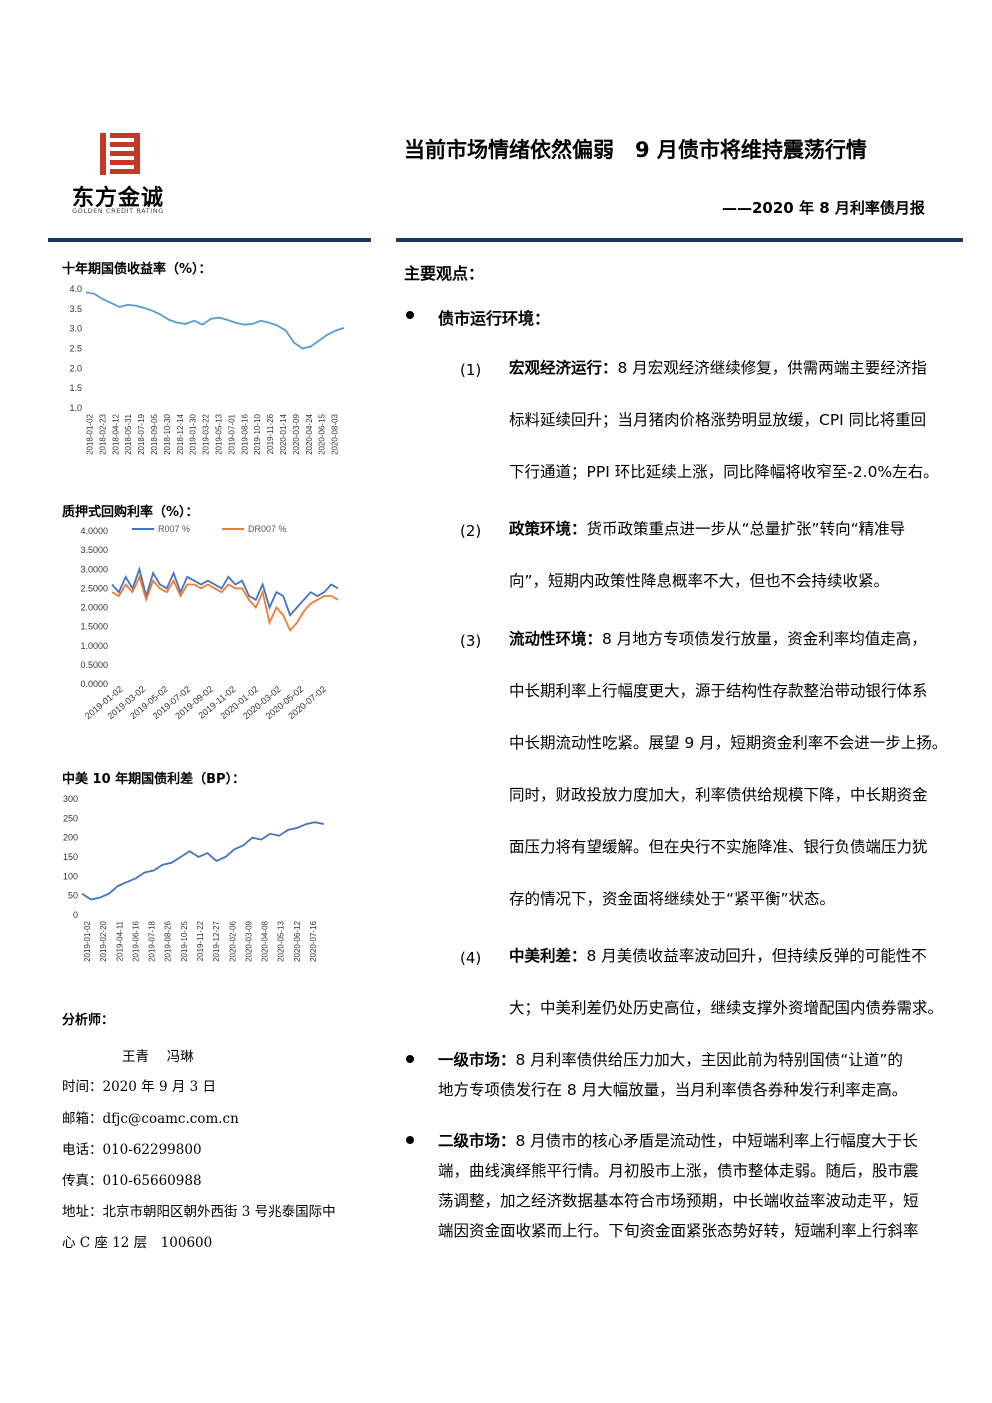  I want to click on x-tick-label: 2019-08-26, so click(168, 940).